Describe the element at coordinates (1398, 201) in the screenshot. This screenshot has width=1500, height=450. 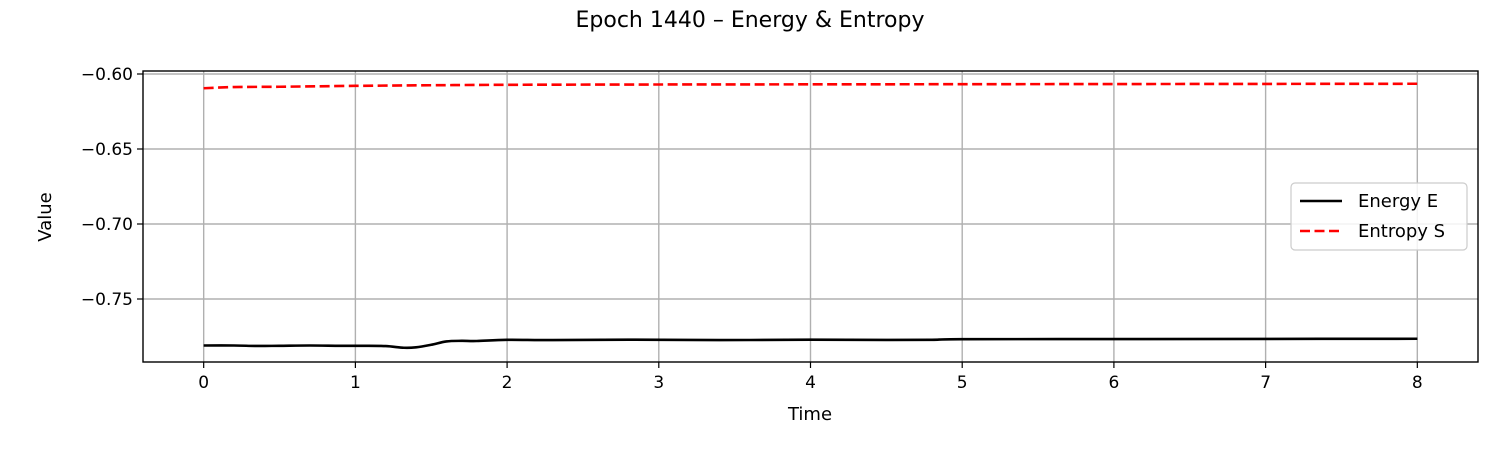
I see `legend-label-energy-e: Energy E` at that location.